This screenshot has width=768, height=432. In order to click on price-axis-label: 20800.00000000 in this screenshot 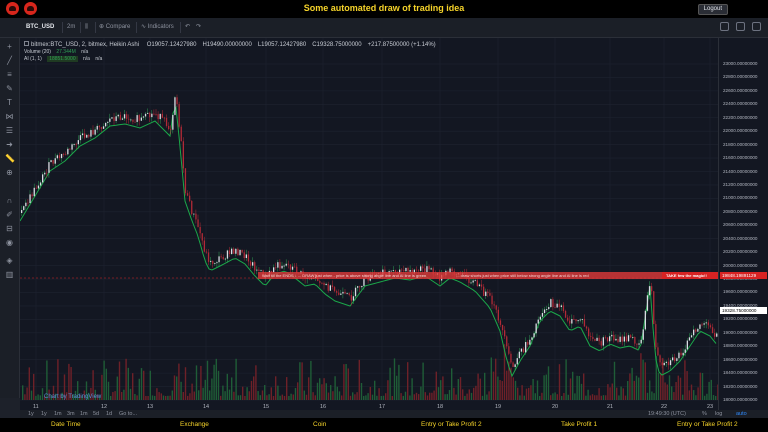, I will do `click(740, 211)`.